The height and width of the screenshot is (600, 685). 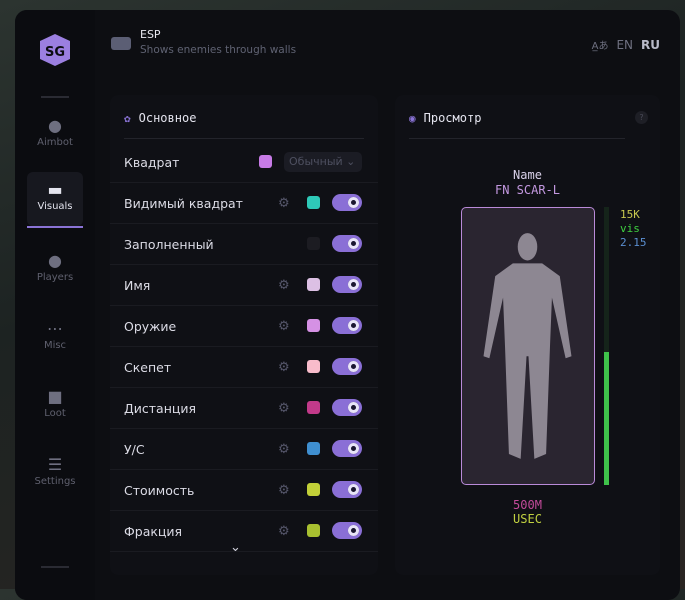 I want to click on vr-goggles-icon, so click(x=121, y=43).